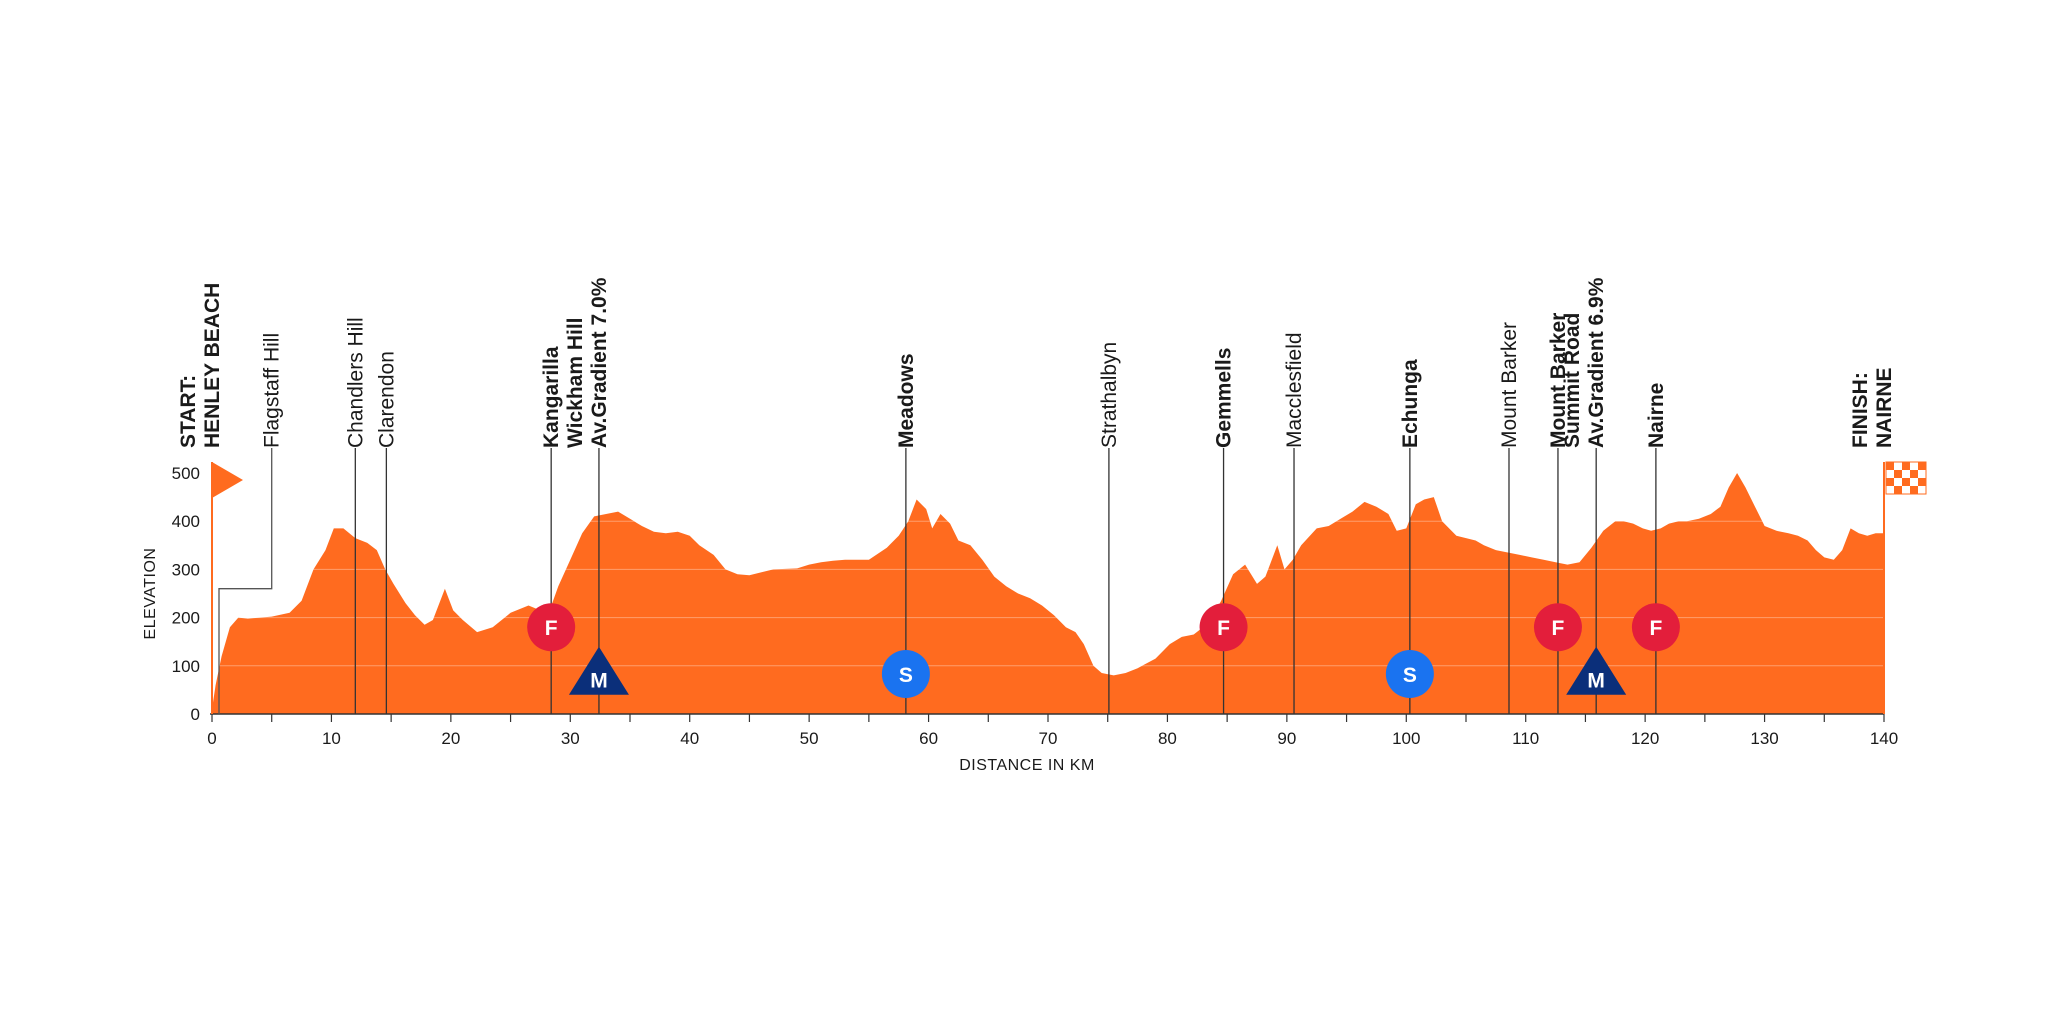  Describe the element at coordinates (1572, 380) in the screenshot. I see `place-label: Summit Road` at that location.